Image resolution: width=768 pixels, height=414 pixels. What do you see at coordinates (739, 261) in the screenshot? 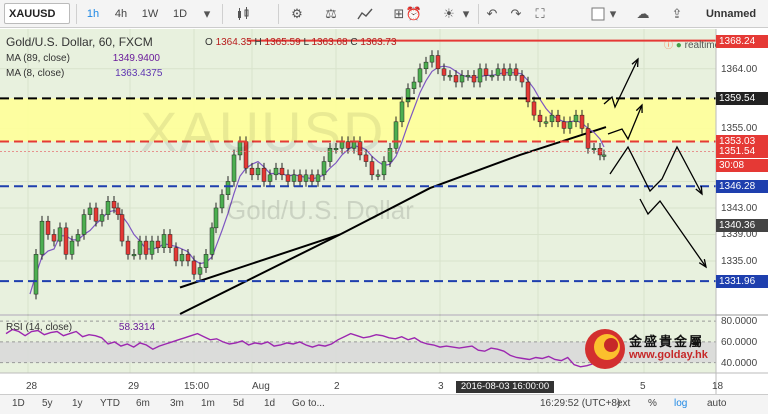
I see `price-tick-label: 1335.00` at bounding box center [739, 261].